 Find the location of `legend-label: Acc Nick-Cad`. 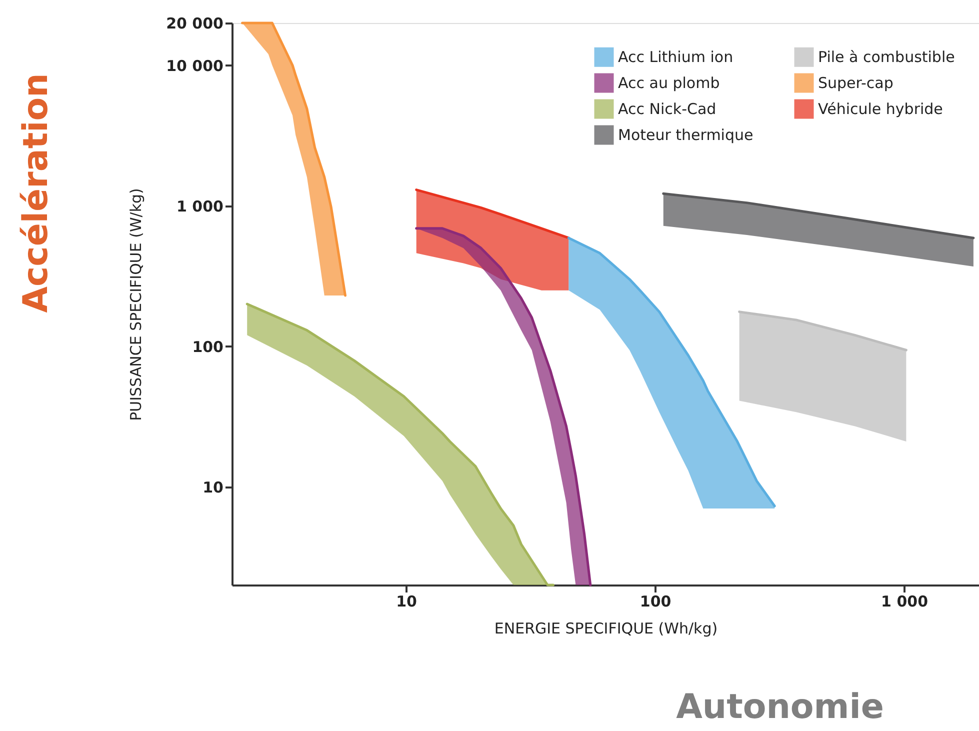

legend-label: Acc Nick-Cad is located at coordinates (667, 109).